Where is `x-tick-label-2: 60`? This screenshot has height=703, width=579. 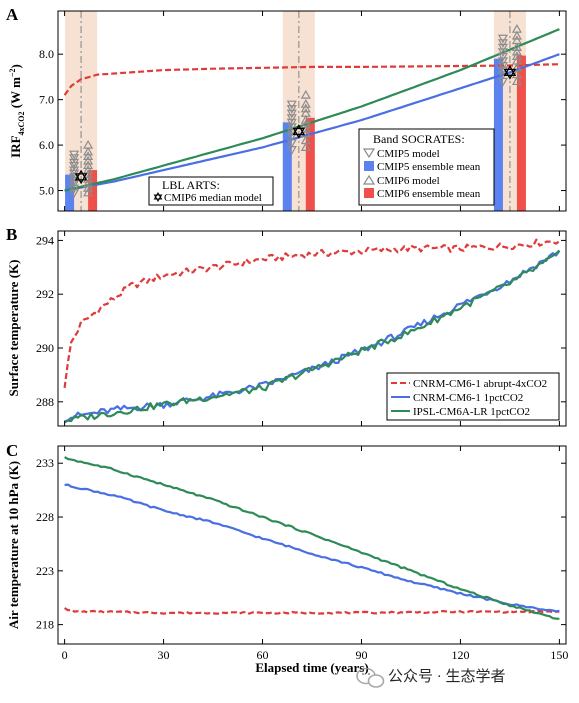
x-tick-label-2: 60 is located at coordinates (263, 655).